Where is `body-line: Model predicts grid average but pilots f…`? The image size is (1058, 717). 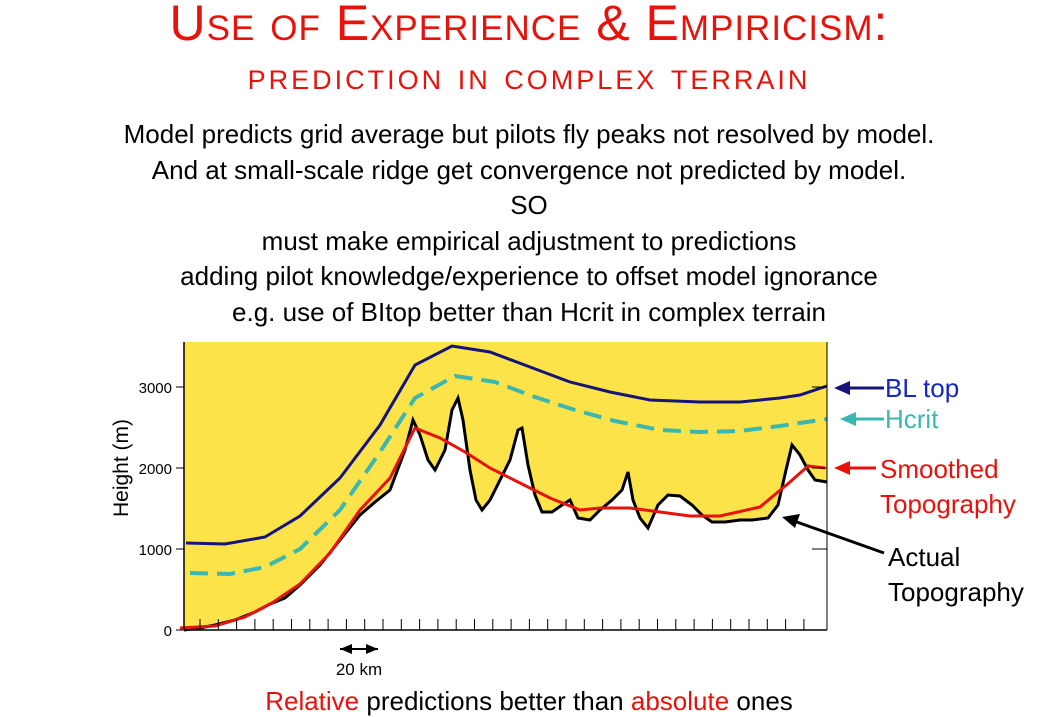
body-line: Model predicts grid average but pilots f… is located at coordinates (529, 134).